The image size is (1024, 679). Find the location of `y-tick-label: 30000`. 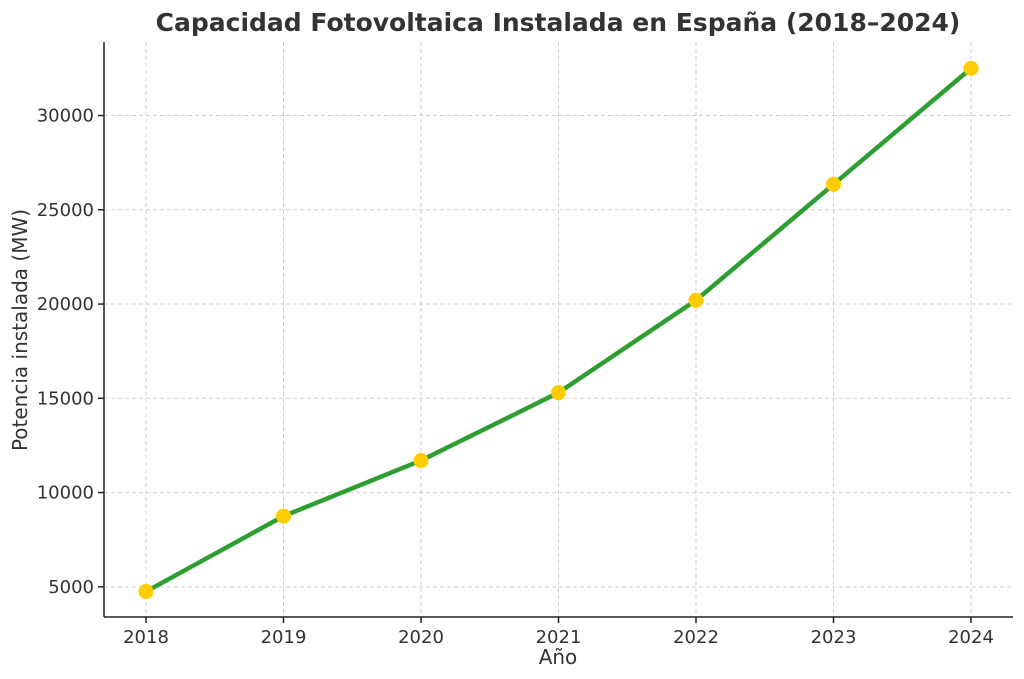

y-tick-label: 30000 is located at coordinates (65, 116).